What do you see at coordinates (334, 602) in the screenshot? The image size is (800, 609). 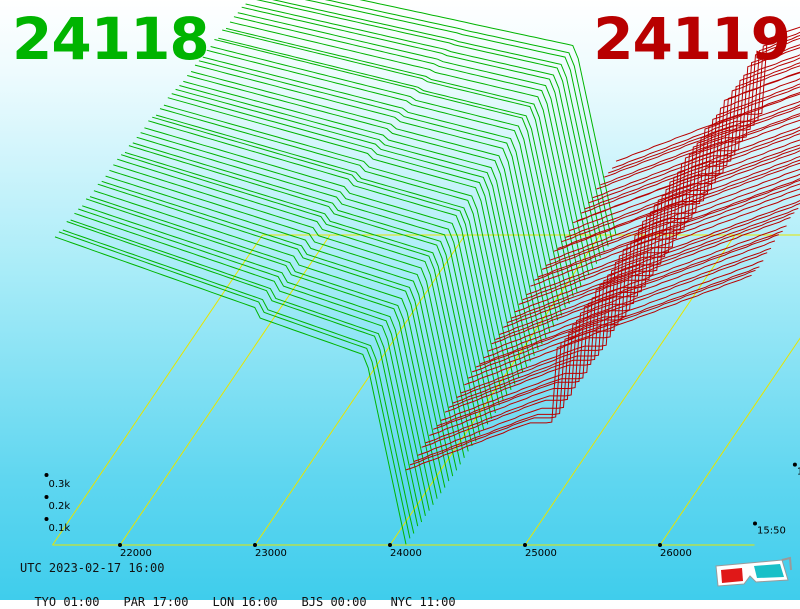 I see `timezone-bjs: BJS 00:00` at bounding box center [334, 602].